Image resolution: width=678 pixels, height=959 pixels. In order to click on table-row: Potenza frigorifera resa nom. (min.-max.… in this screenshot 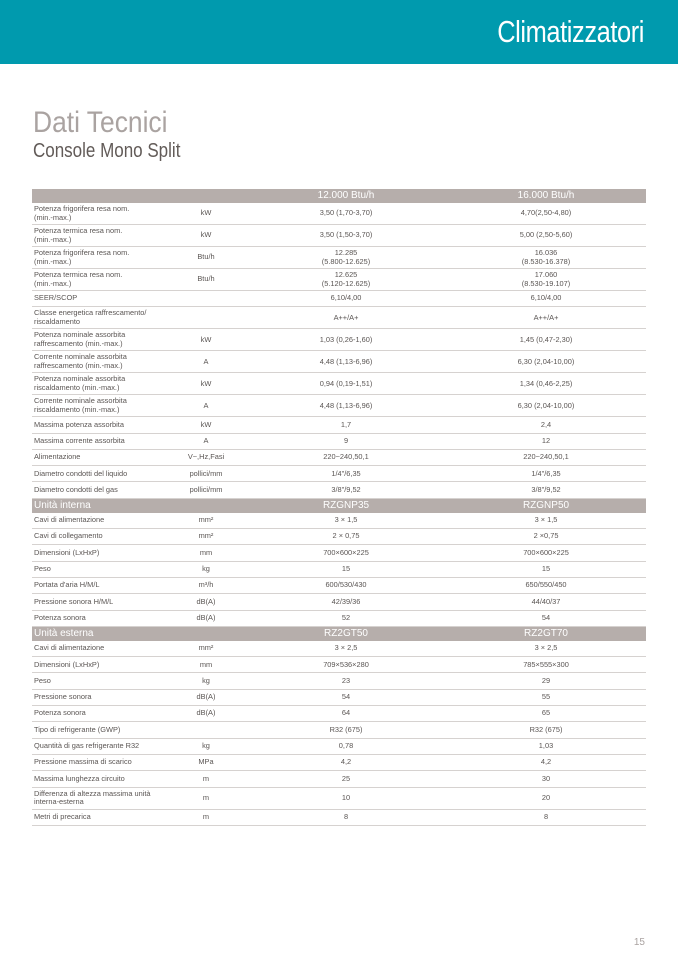, I will do `click(339, 257)`.